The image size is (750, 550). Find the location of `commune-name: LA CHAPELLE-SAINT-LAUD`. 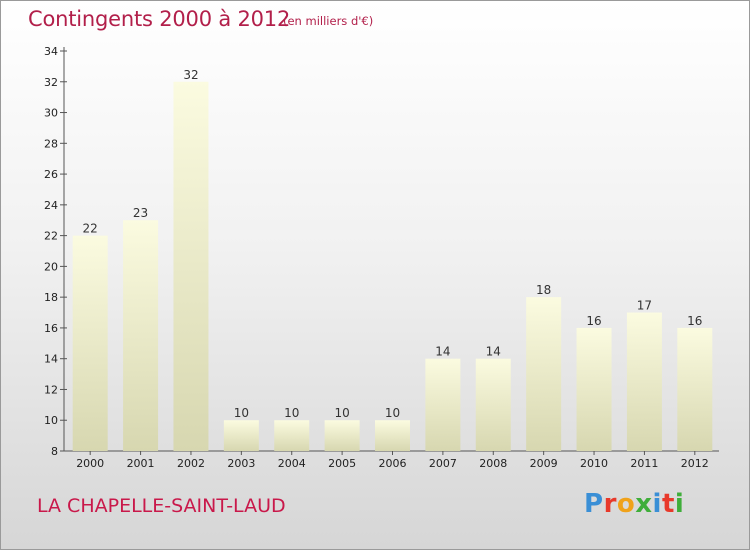

commune-name: LA CHAPELLE-SAINT-LAUD is located at coordinates (161, 506).